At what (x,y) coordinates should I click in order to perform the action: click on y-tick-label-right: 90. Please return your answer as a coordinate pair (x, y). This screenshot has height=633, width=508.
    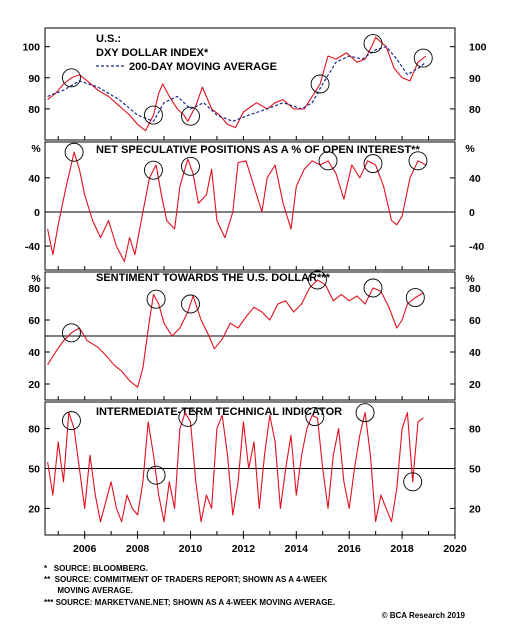
    Looking at the image, I should click on (475, 79).